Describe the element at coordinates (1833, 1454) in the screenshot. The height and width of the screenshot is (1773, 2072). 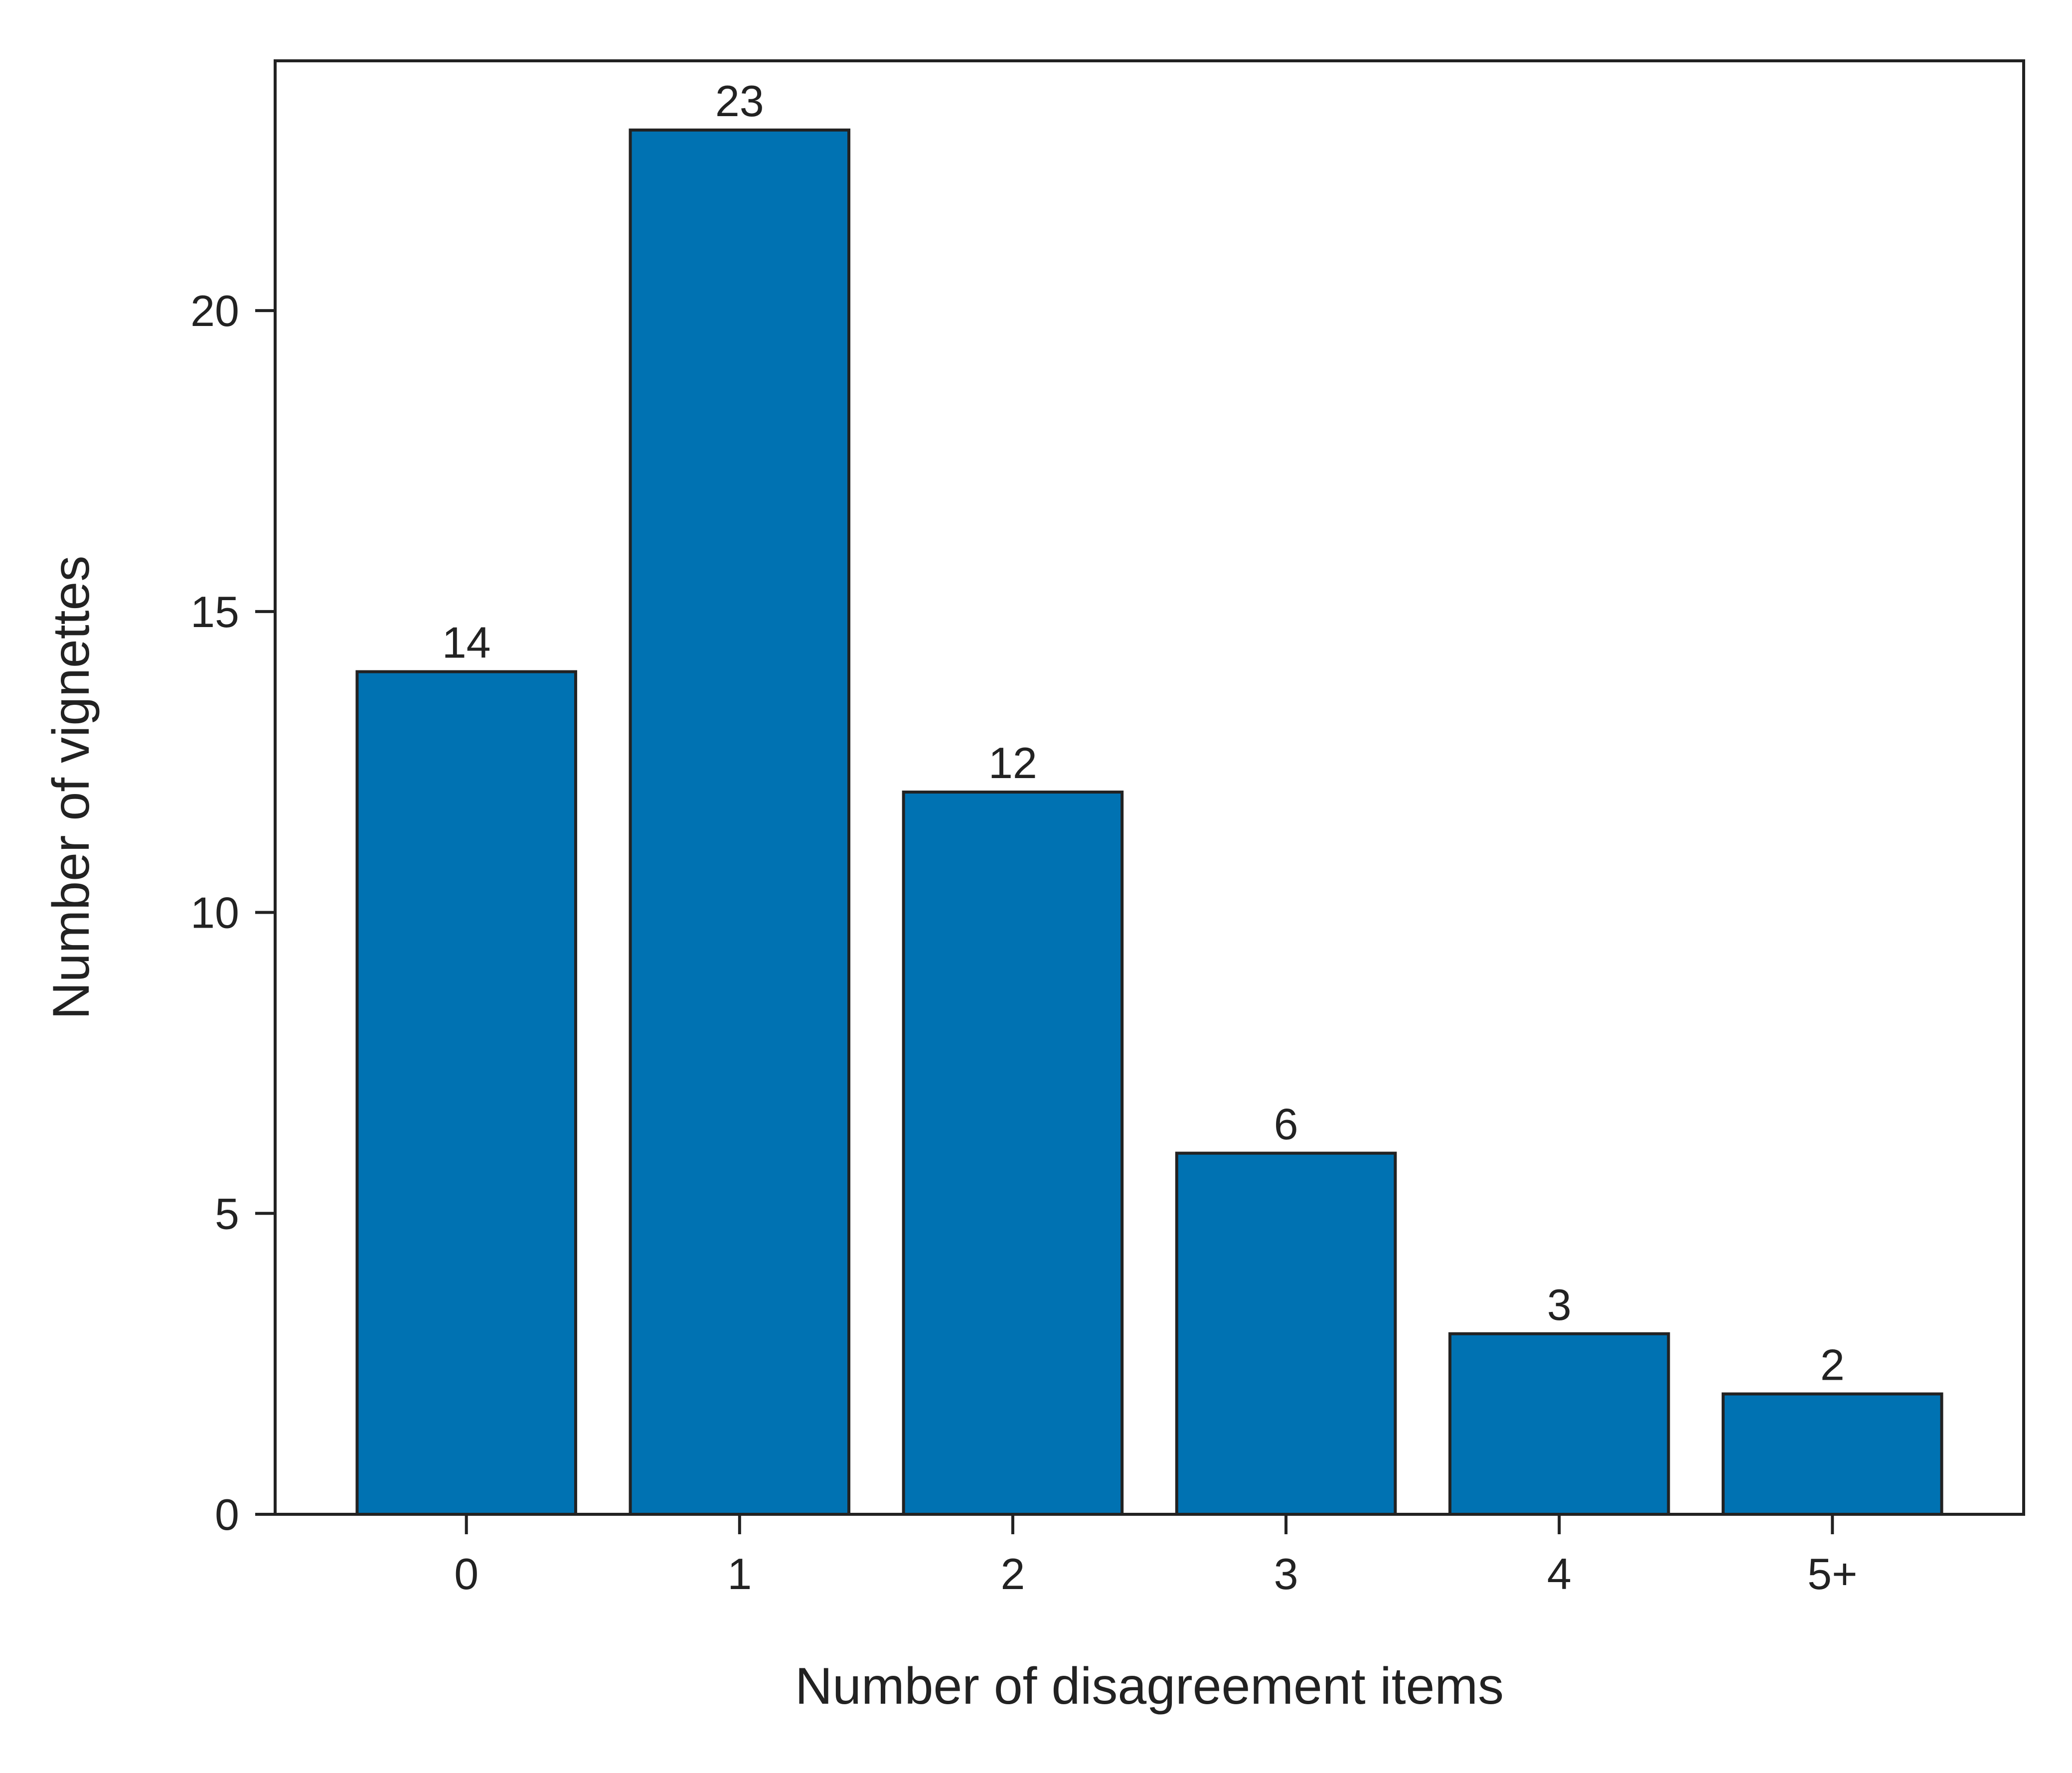
I see `bar-5+` at that location.